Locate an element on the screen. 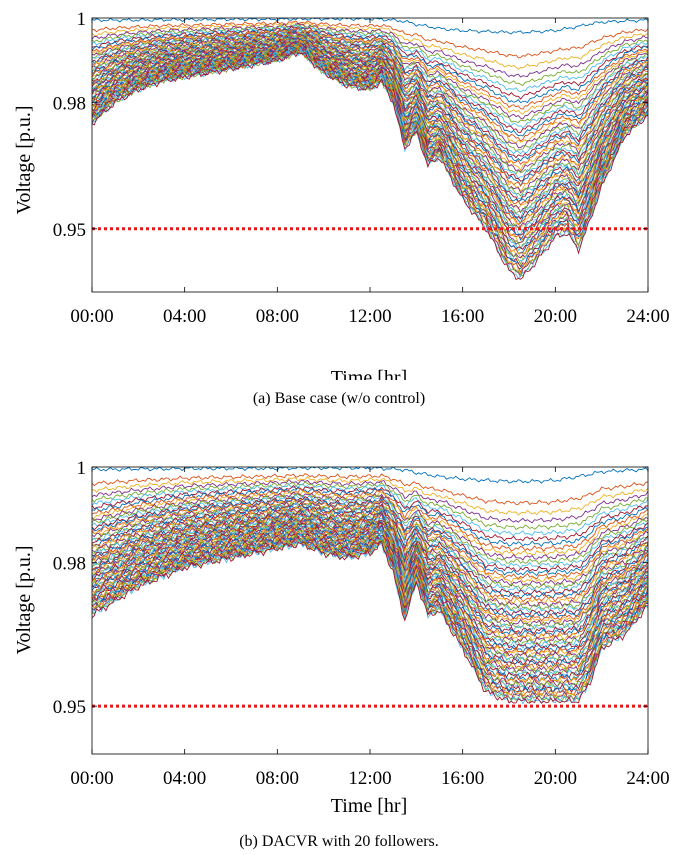  y-axis-label-group: Voltage [p.u.] is located at coordinates (24, 159).